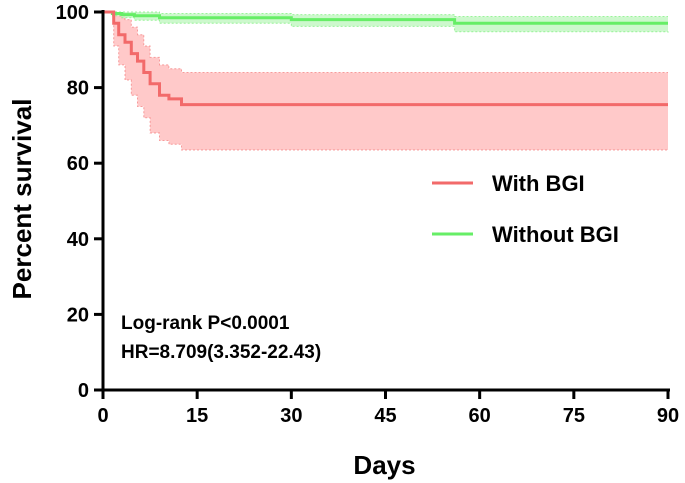 The width and height of the screenshot is (685, 483). What do you see at coordinates (78, 240) in the screenshot?
I see `y-tick-label-40: 40` at bounding box center [78, 240].